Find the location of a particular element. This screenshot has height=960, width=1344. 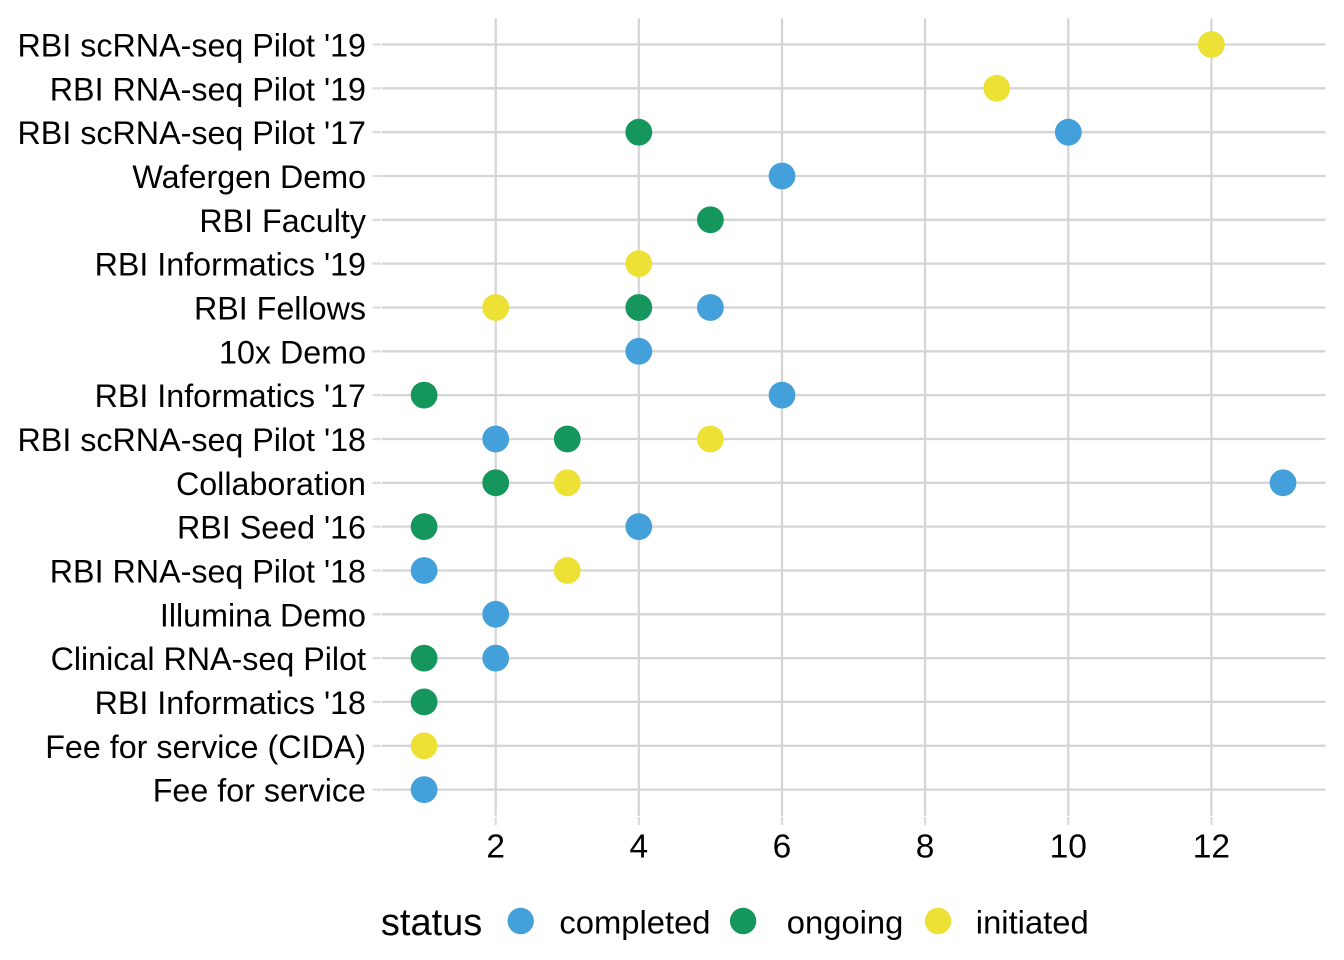

svg-text: Wafergen Demo is located at coordinates (249, 177).